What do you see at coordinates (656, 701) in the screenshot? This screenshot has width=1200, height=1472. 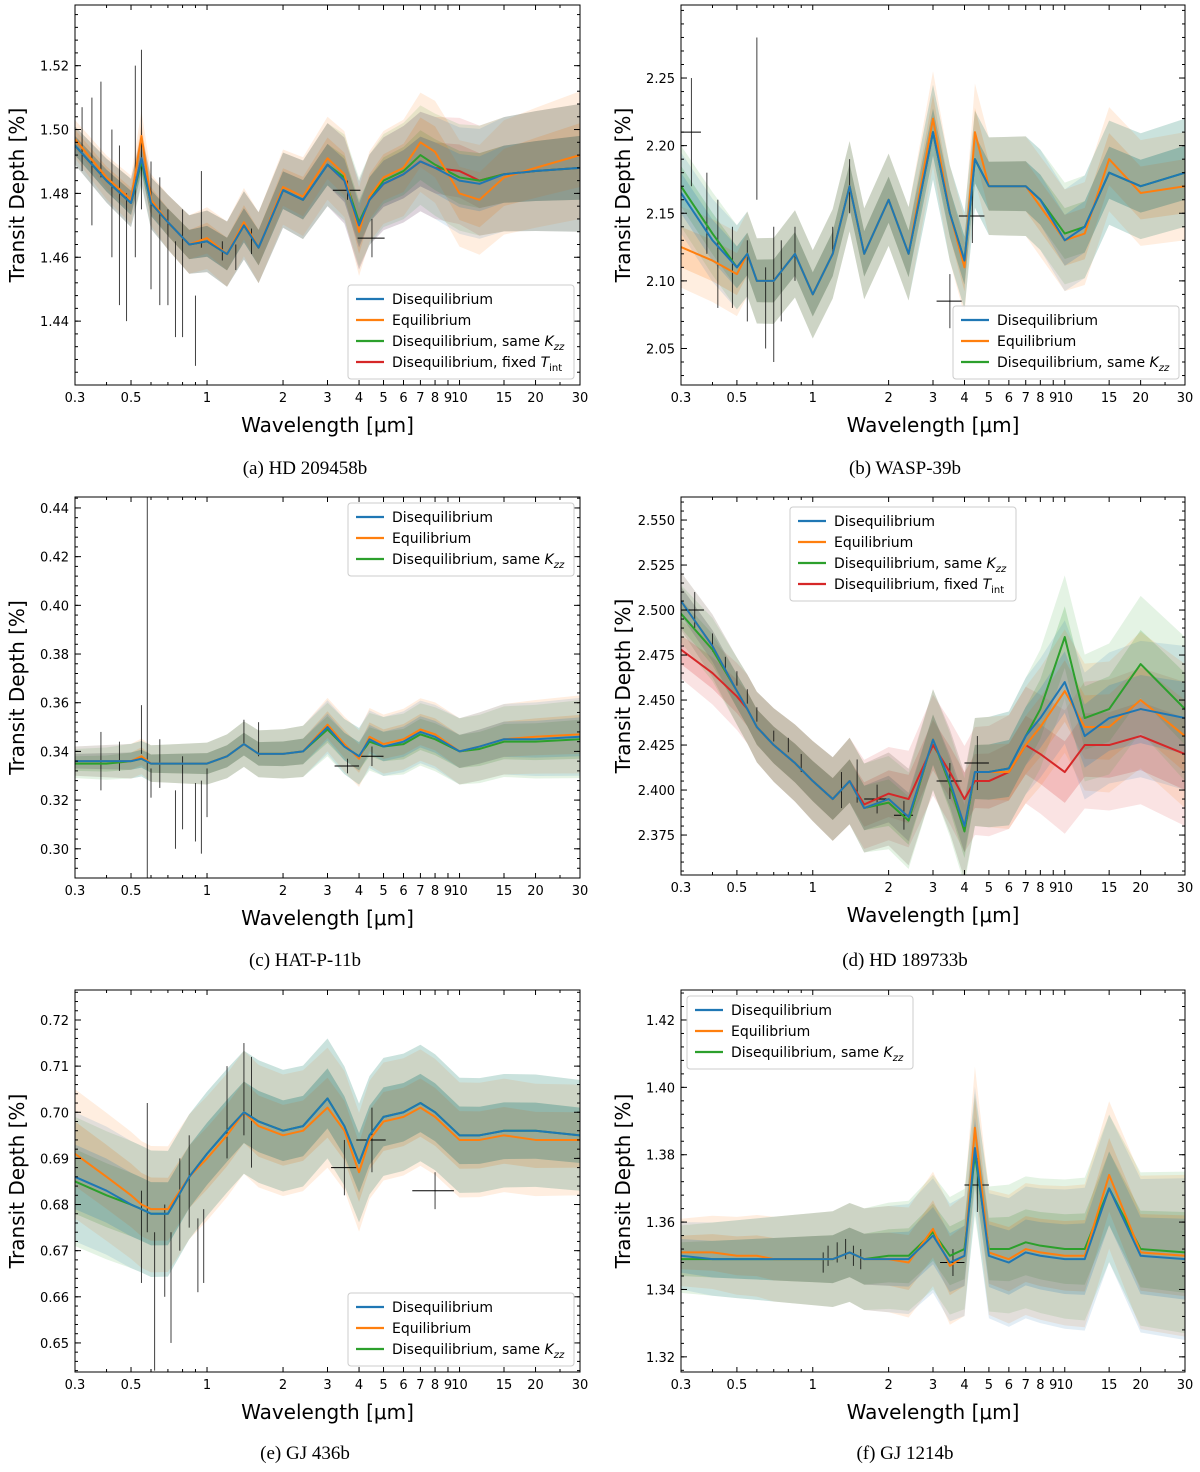 I see `y-tick-label: 2.450` at bounding box center [656, 701].